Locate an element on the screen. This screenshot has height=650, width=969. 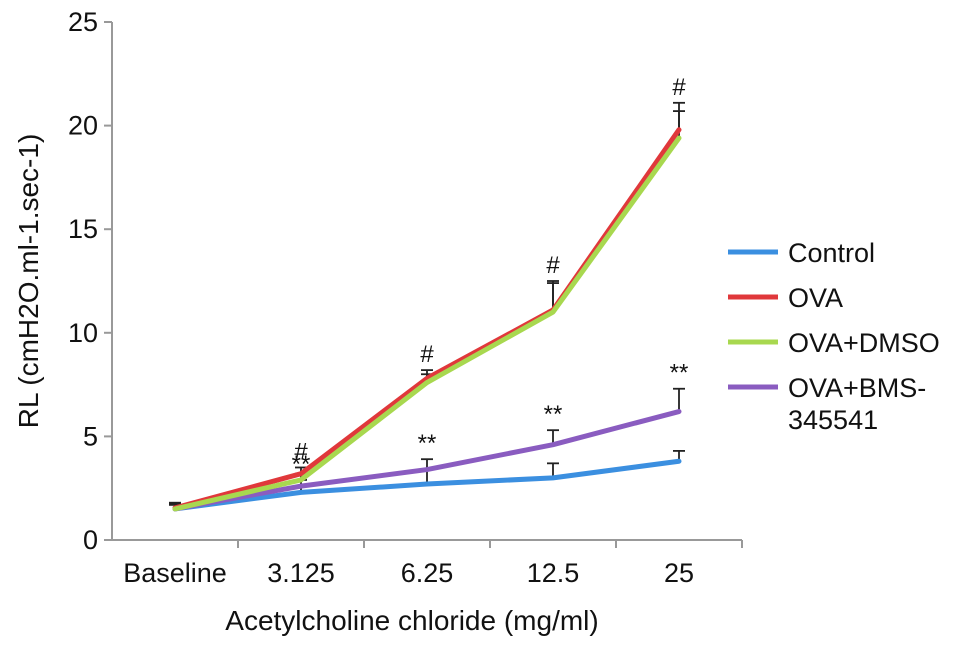
y-tick-label: 10 is located at coordinates (83, 333).